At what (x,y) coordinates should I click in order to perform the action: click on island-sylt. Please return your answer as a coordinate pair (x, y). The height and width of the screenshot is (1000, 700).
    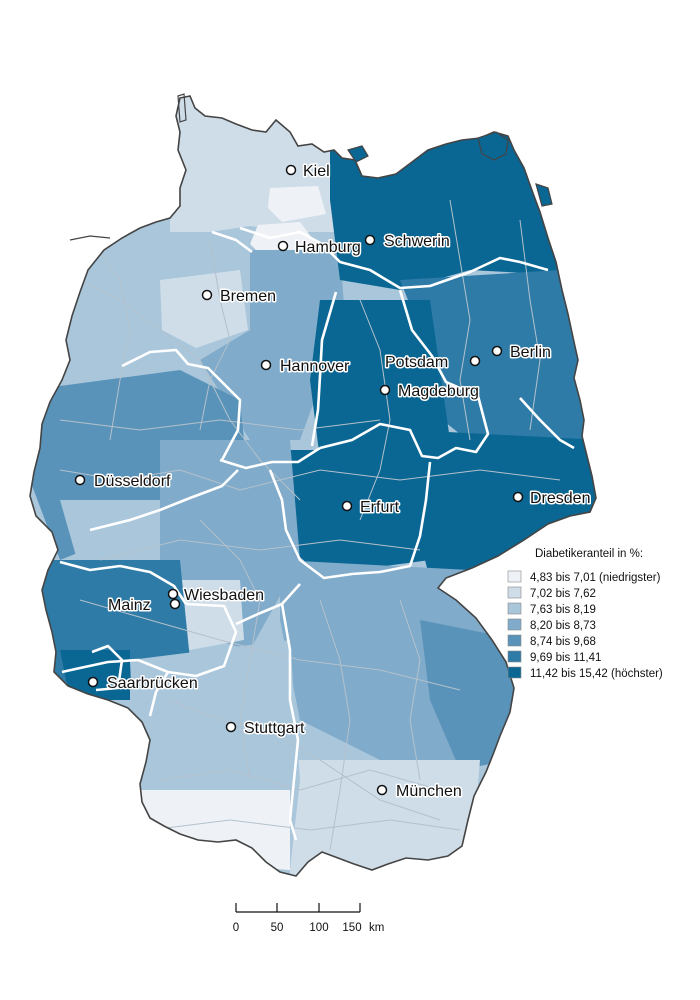
    Looking at the image, I should click on (182, 108).